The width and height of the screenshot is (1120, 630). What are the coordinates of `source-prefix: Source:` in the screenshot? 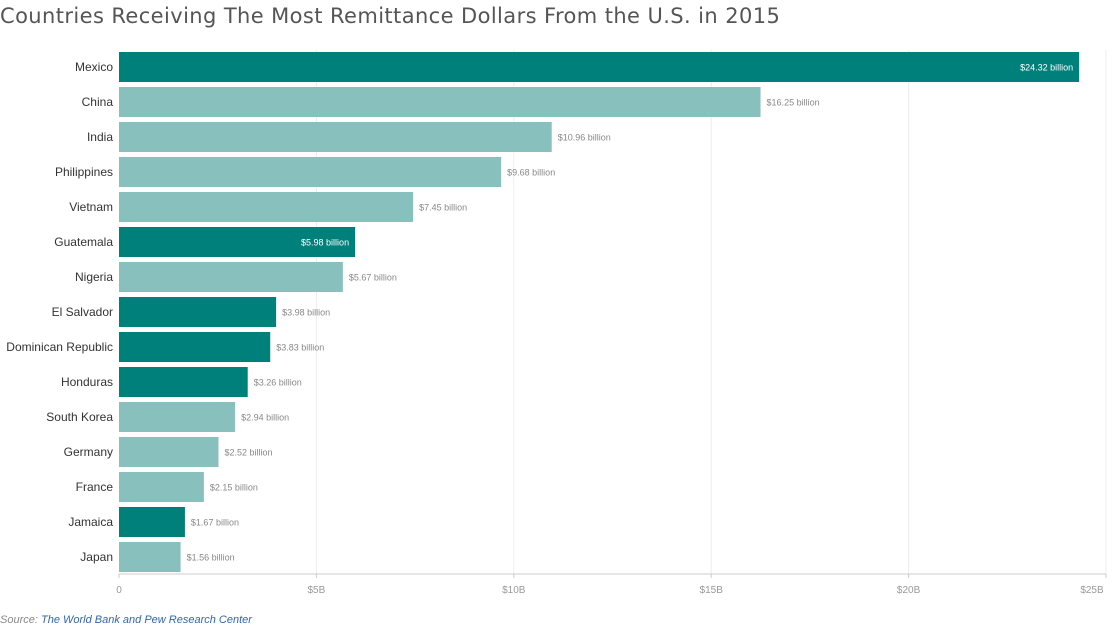 It's located at (19, 620).